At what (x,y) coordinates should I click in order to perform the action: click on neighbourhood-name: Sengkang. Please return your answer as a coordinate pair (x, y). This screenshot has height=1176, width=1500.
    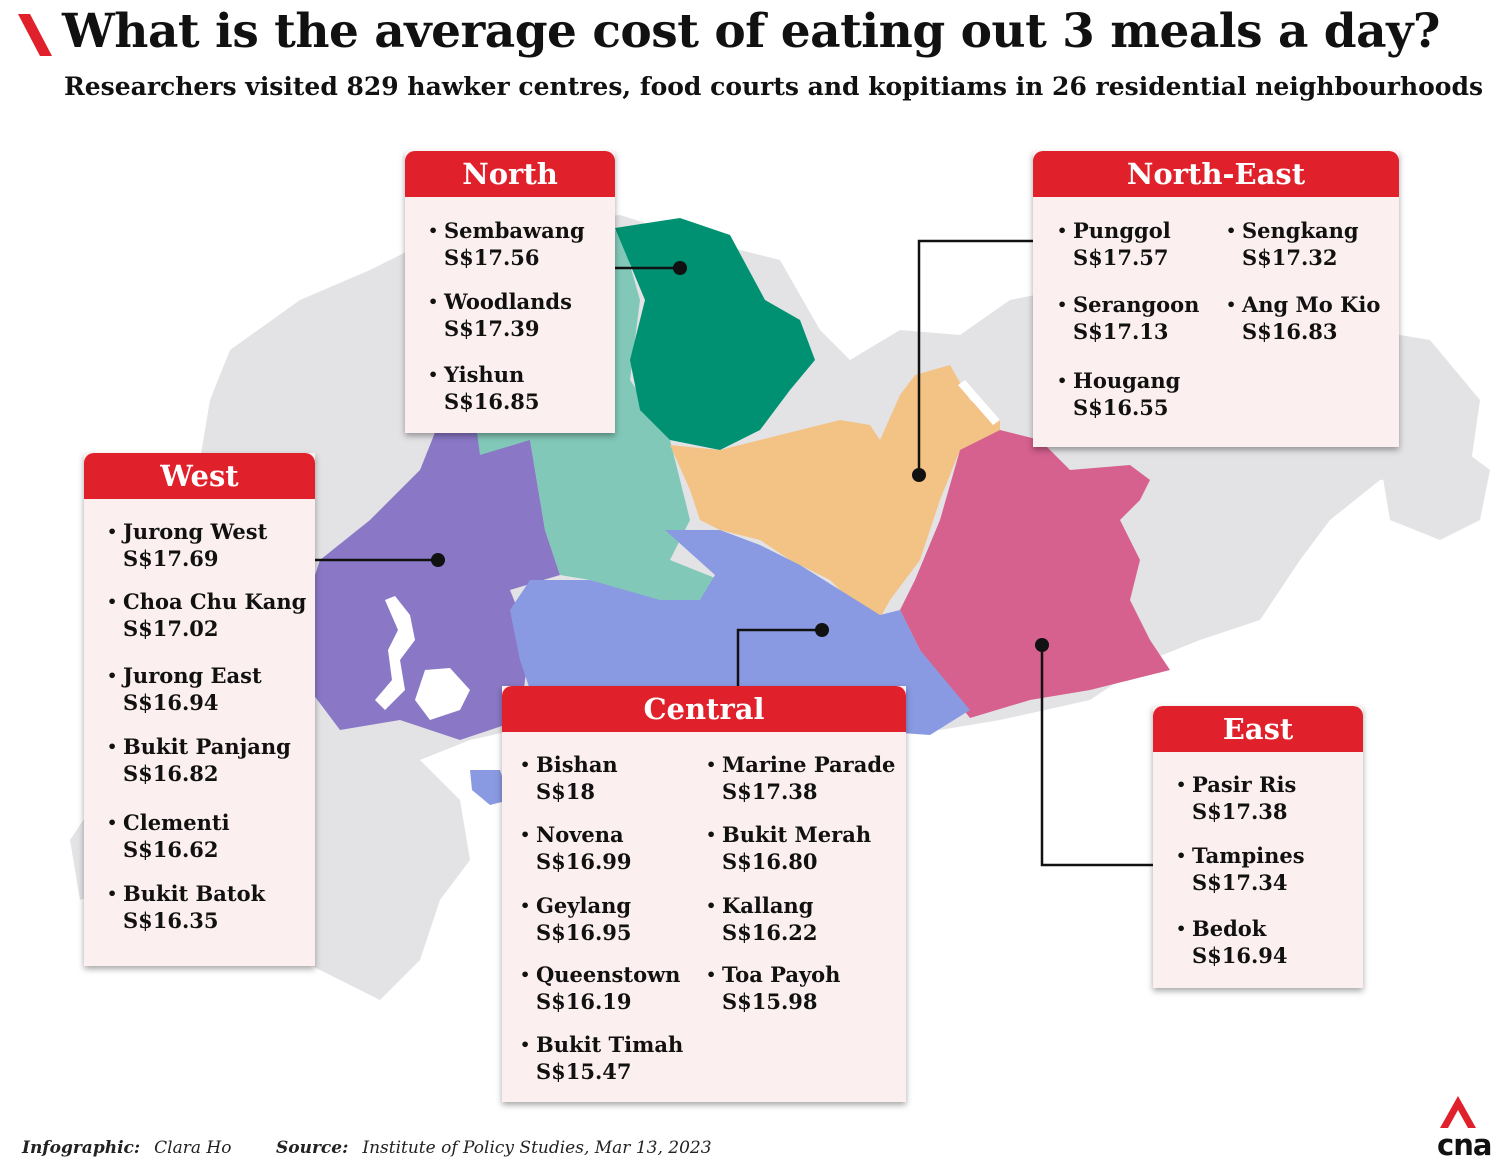
    Looking at the image, I should click on (1300, 230).